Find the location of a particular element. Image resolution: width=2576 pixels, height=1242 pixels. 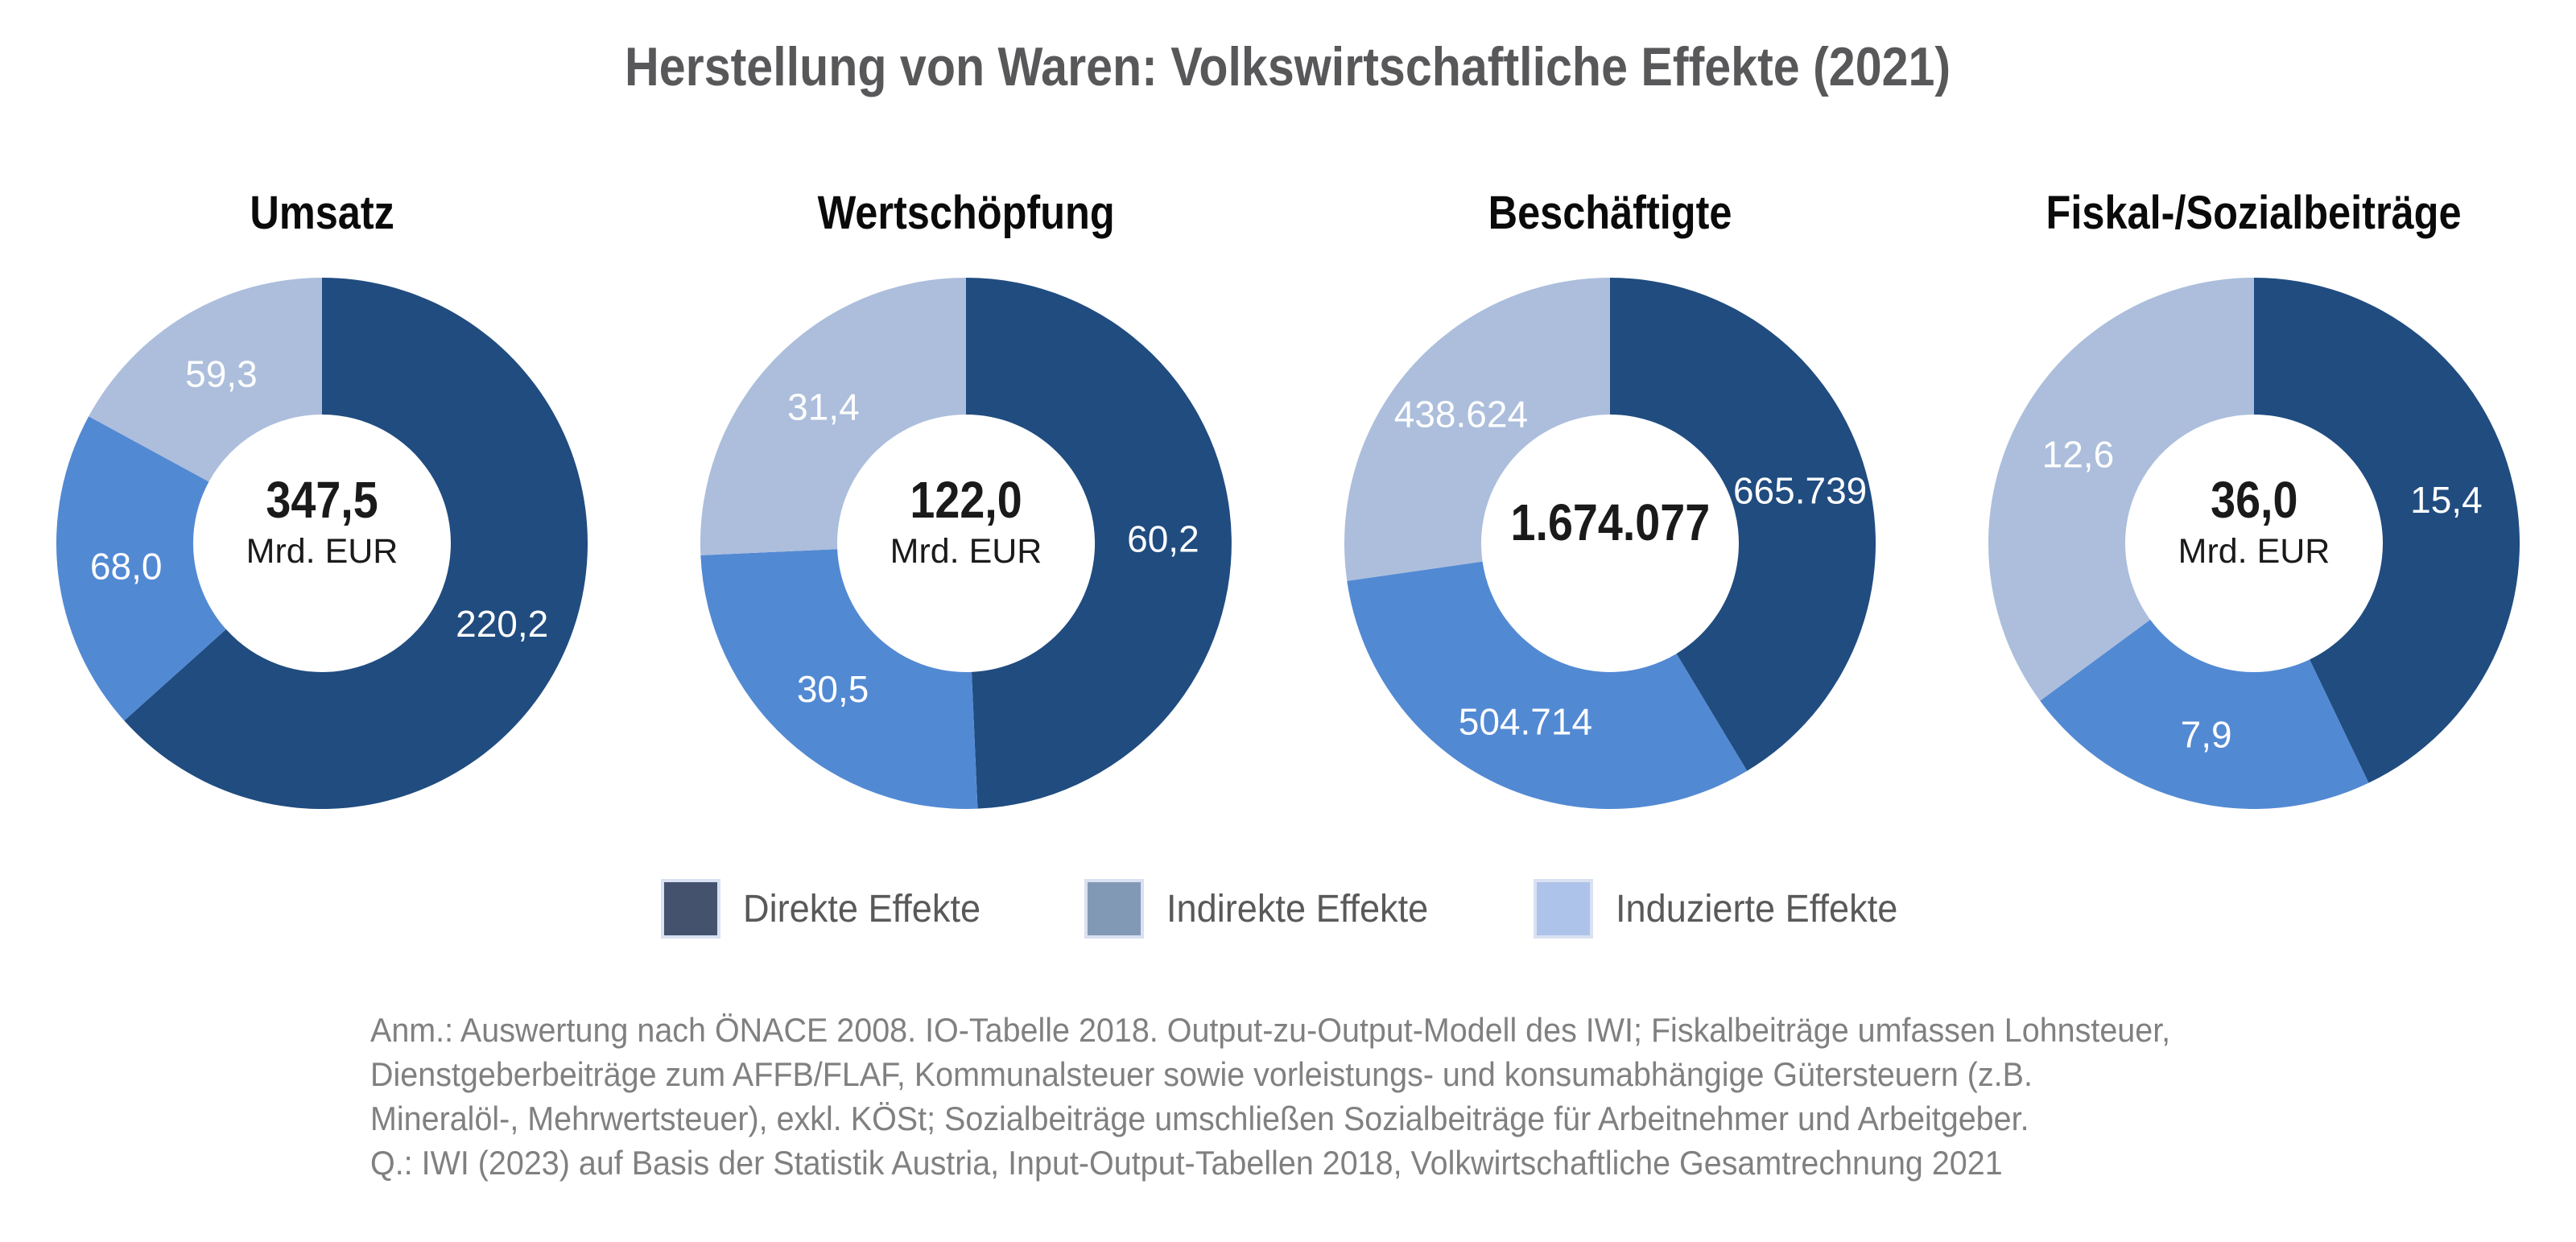

segment-value-label: 220,2 is located at coordinates (502, 624).